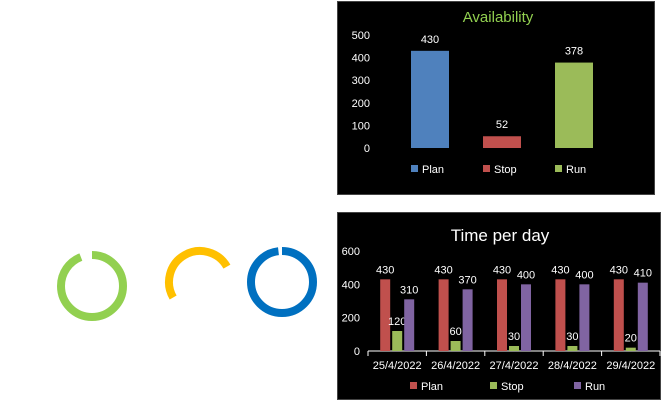 The height and width of the screenshot is (401, 662). I want to click on avail-ytick-label: 400, so click(361, 59).